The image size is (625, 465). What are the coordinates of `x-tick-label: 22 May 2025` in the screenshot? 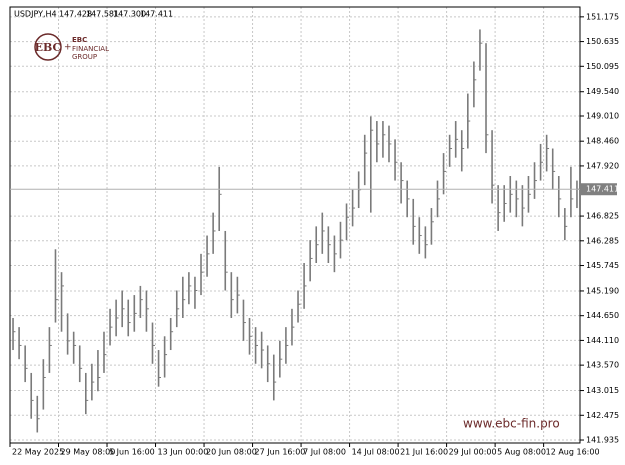 It's located at (38, 452).